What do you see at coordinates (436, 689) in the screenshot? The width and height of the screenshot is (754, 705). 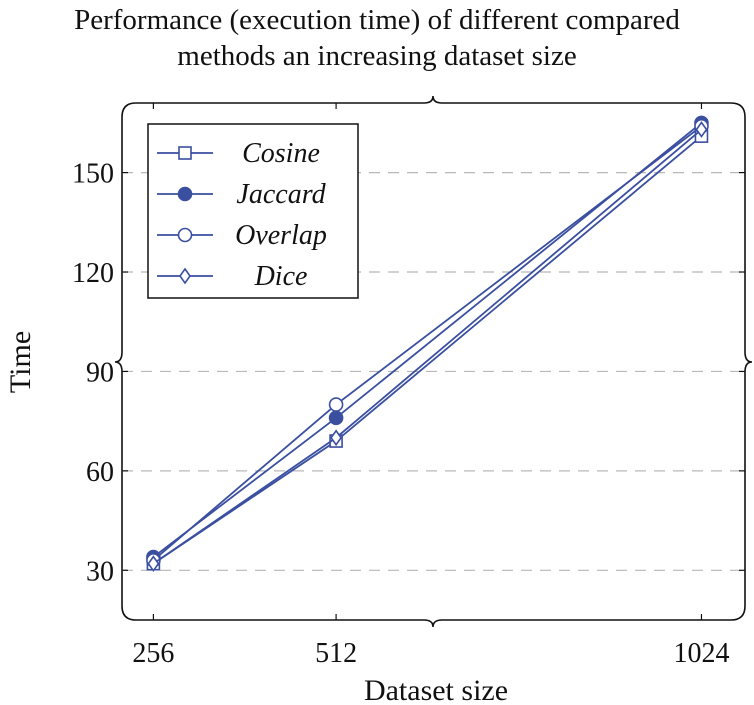 I see `x-axis-label: Dataset size` at bounding box center [436, 689].